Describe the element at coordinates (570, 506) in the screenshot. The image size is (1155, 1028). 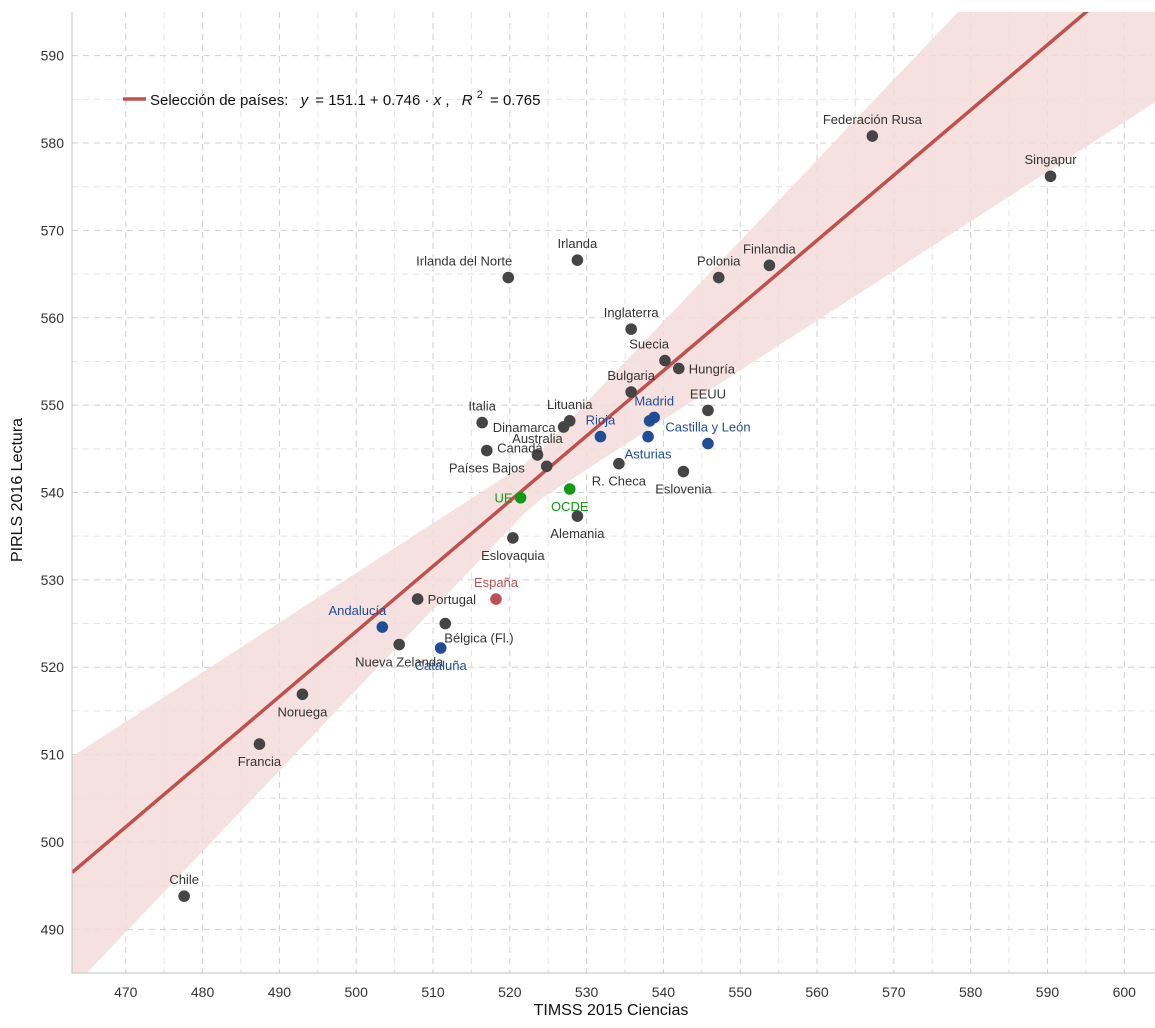
I see `label-ocde: OCDE` at that location.